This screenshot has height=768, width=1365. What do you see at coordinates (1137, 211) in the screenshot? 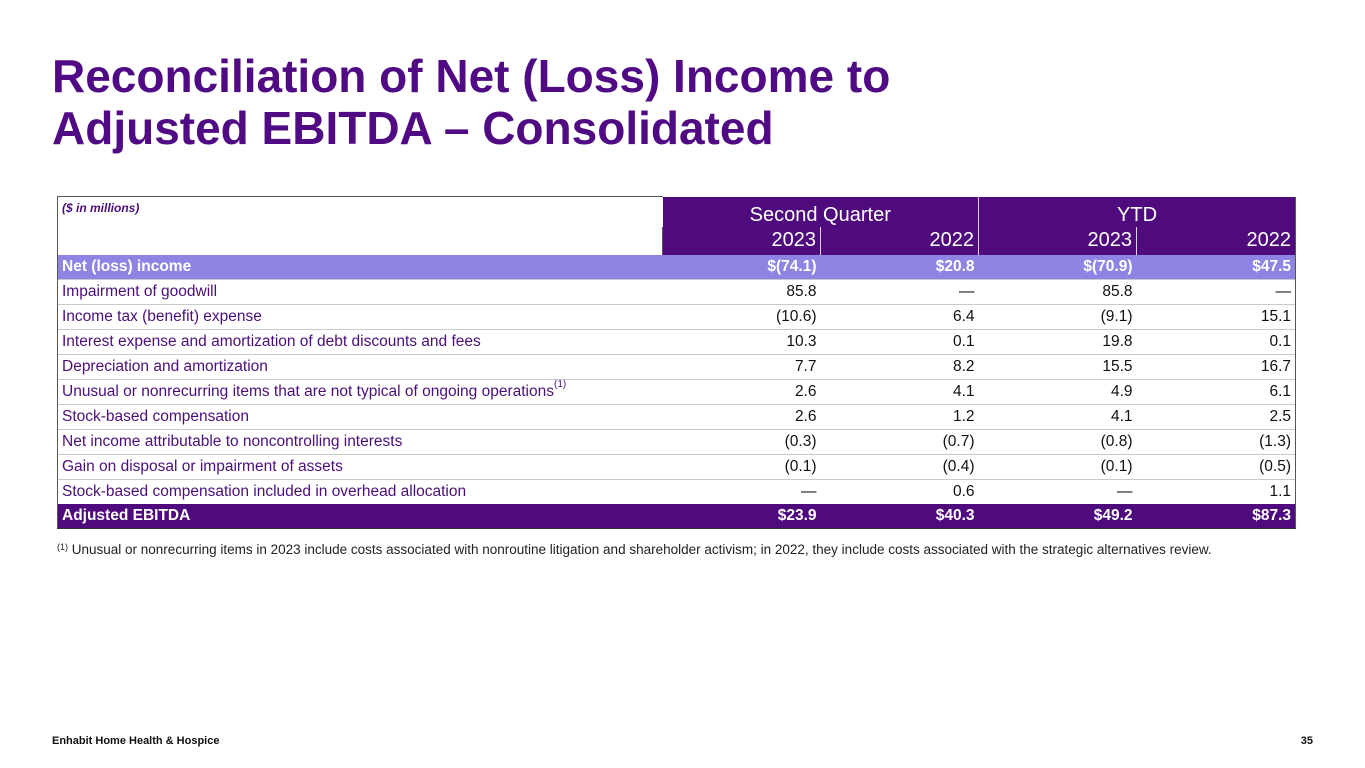
I see `header-group-ytd: YTD` at bounding box center [1137, 211].